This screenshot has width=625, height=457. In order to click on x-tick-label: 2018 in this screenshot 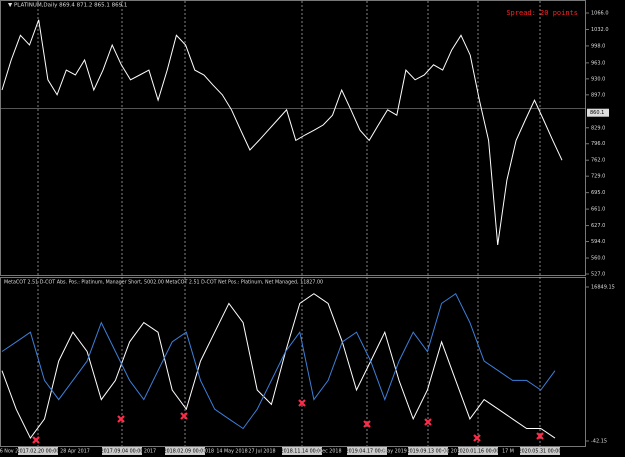, I will do `click(208, 452)`.